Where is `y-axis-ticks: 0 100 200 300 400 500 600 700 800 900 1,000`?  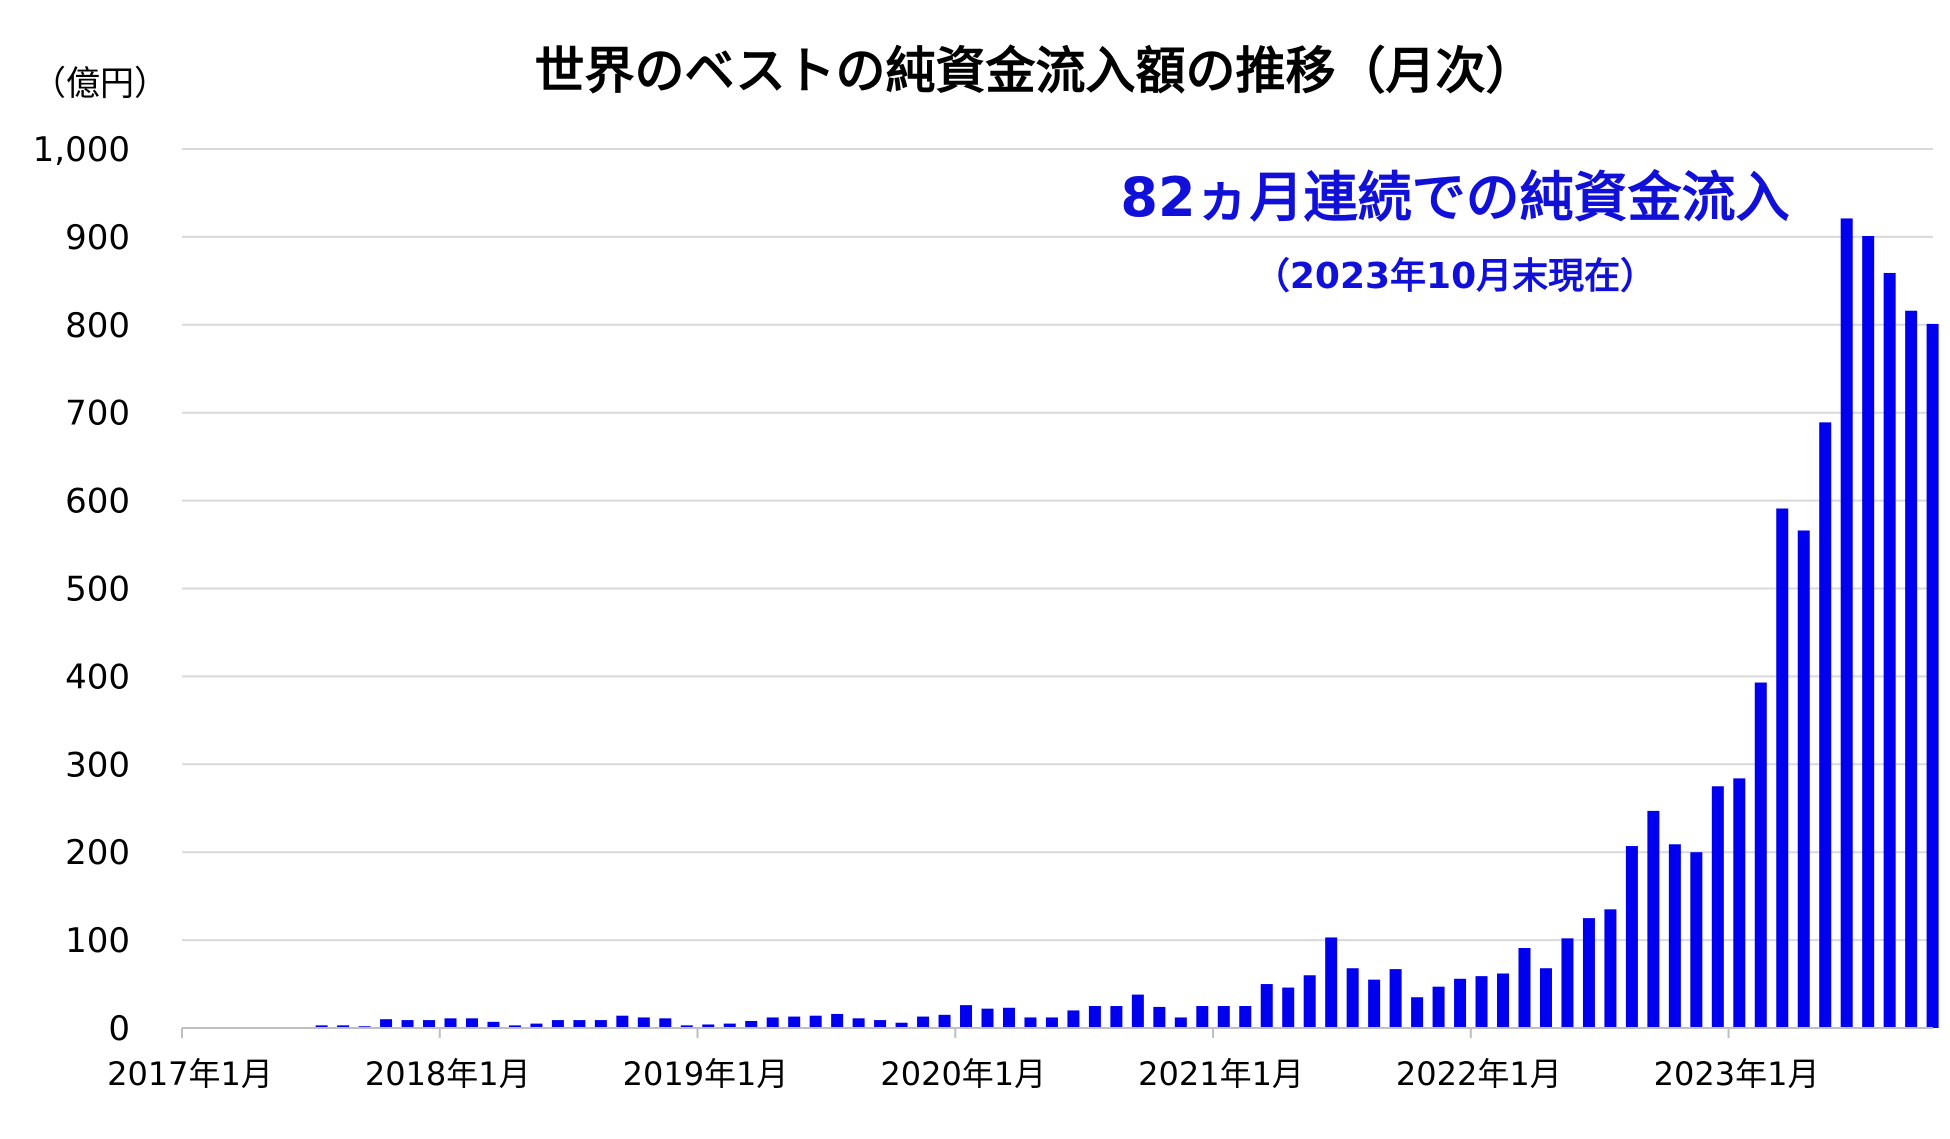
y-axis-ticks: 0 100 200 300 400 500 600 700 800 900 1,000 is located at coordinates (81, 589).